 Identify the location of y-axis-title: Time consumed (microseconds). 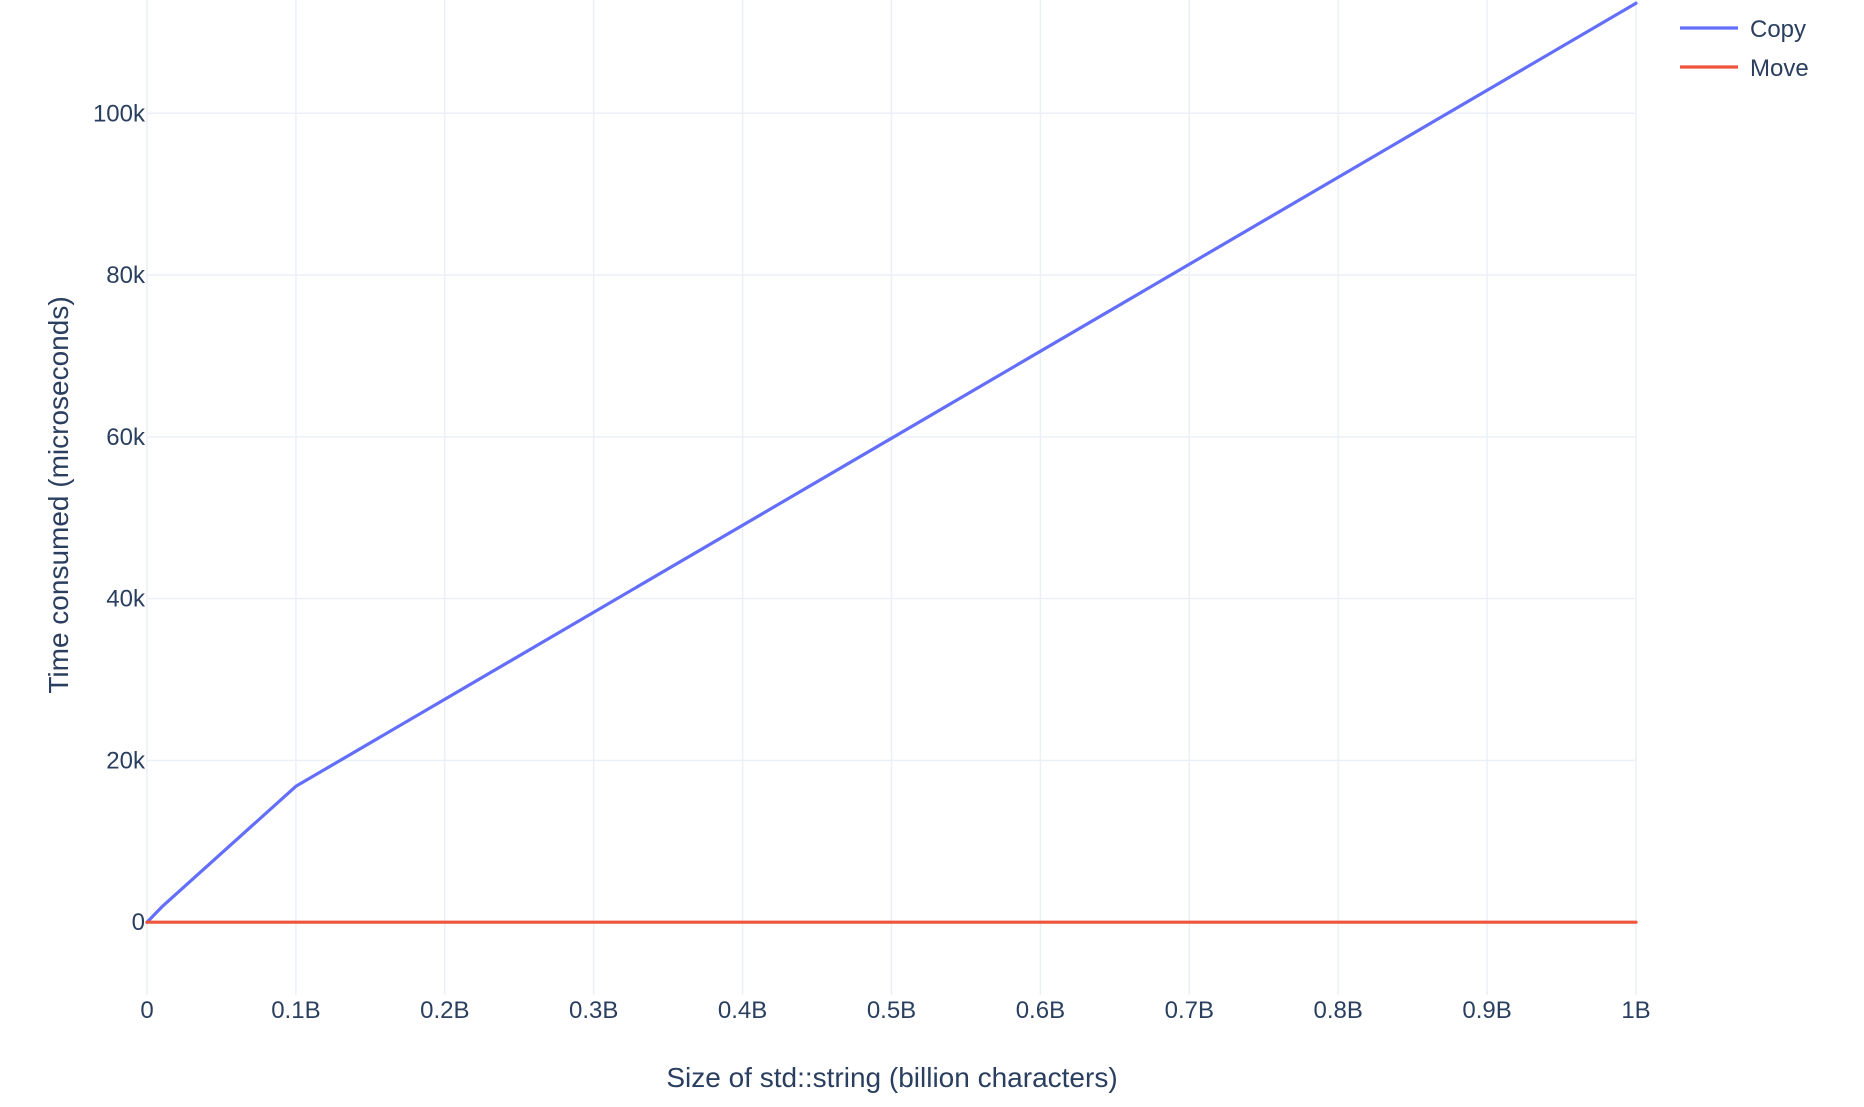
(58, 494).